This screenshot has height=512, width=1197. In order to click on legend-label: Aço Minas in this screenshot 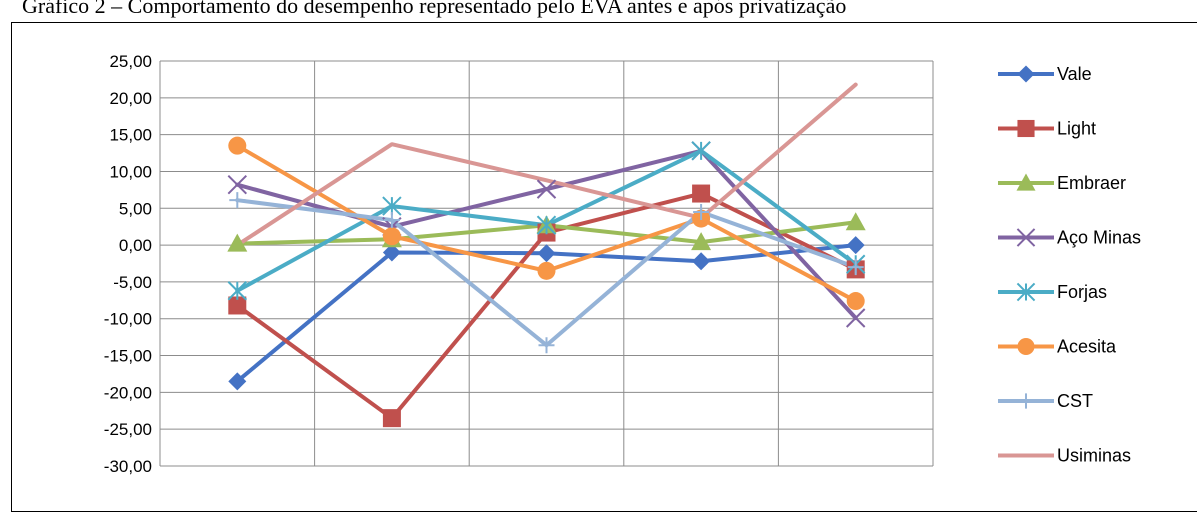, I will do `click(1099, 238)`.